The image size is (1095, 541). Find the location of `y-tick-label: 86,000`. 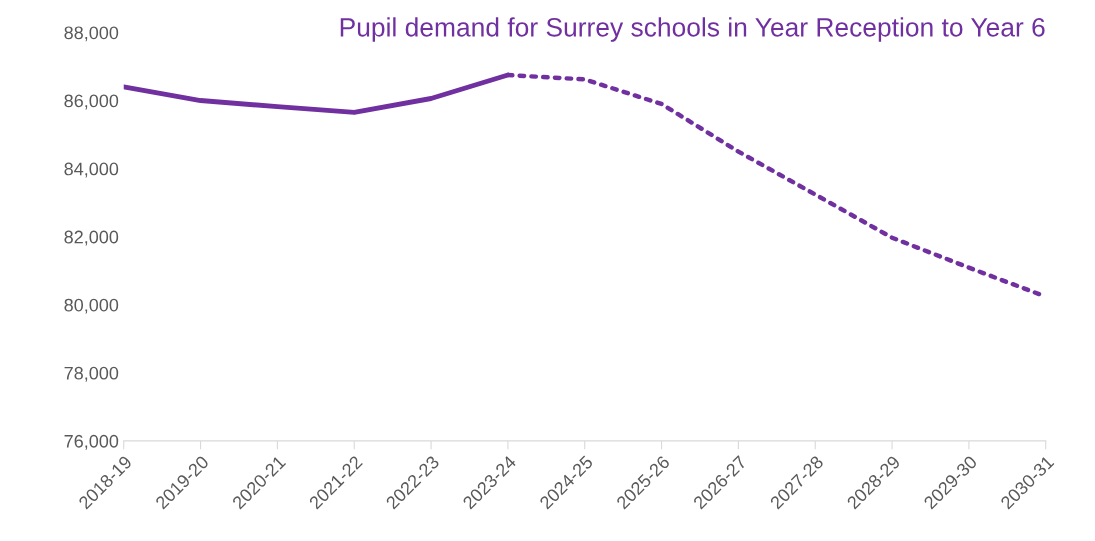

y-tick-label: 86,000 is located at coordinates (91, 102).